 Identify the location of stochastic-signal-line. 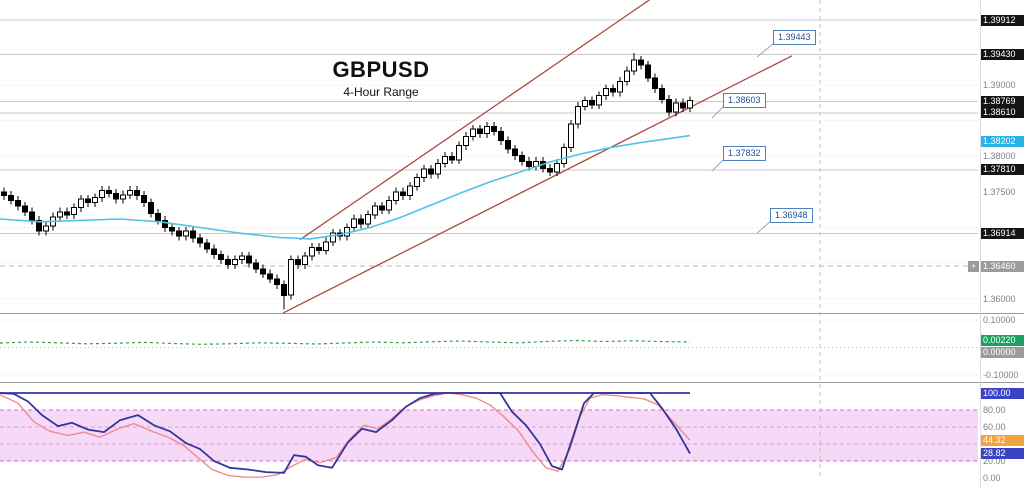
(345, 435).